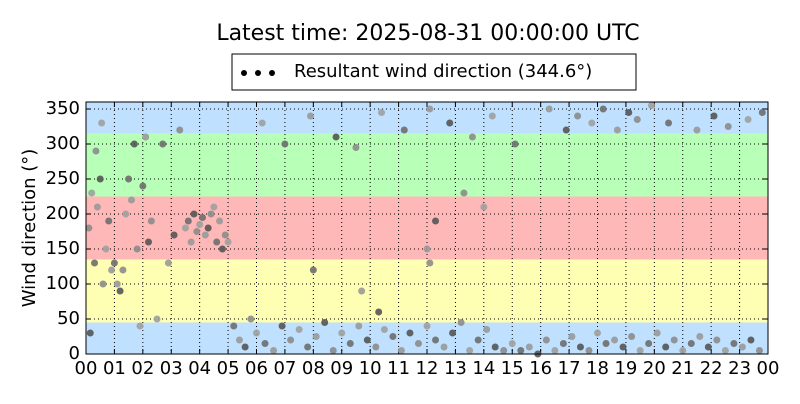  I want to click on x-tick-label: 11, so click(398, 368).